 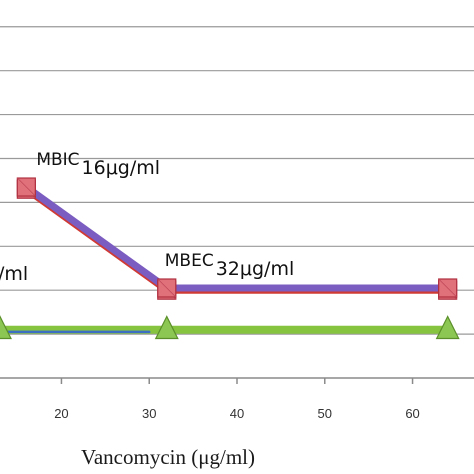 I want to click on annotation-label: MBIC, so click(x=57, y=160).